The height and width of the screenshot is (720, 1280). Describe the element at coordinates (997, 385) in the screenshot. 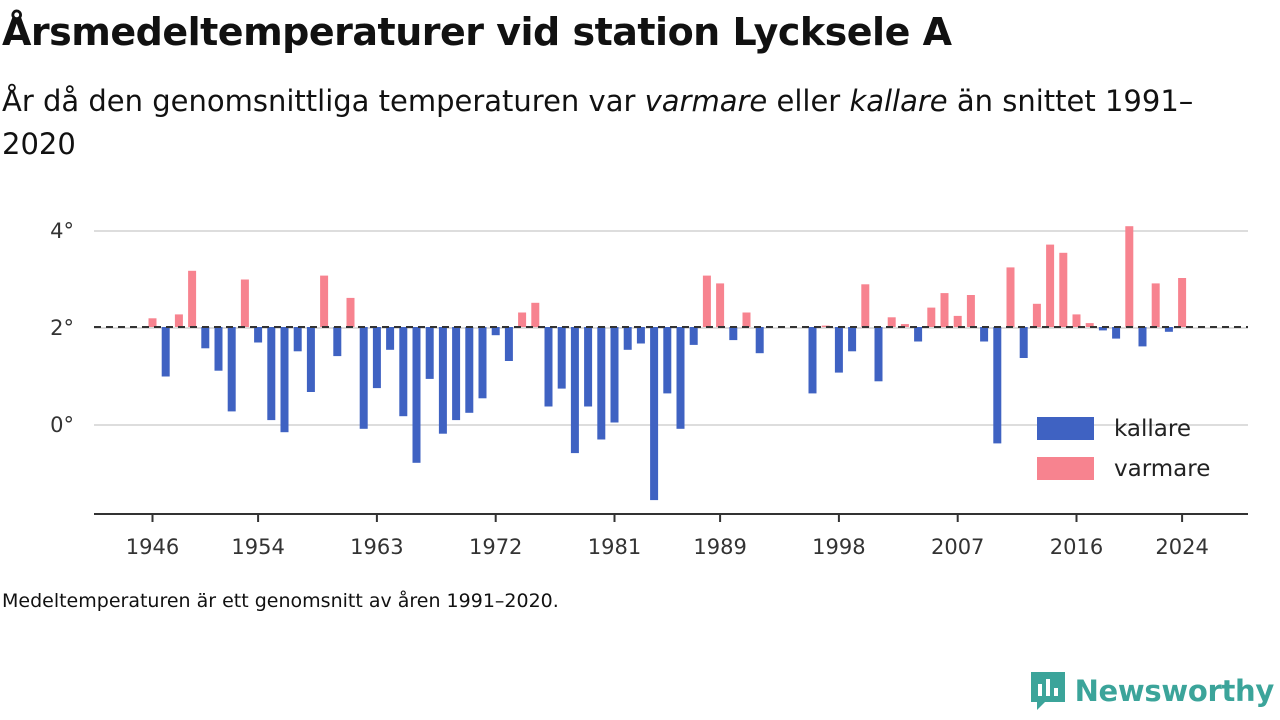

I see `bar-2010` at that location.